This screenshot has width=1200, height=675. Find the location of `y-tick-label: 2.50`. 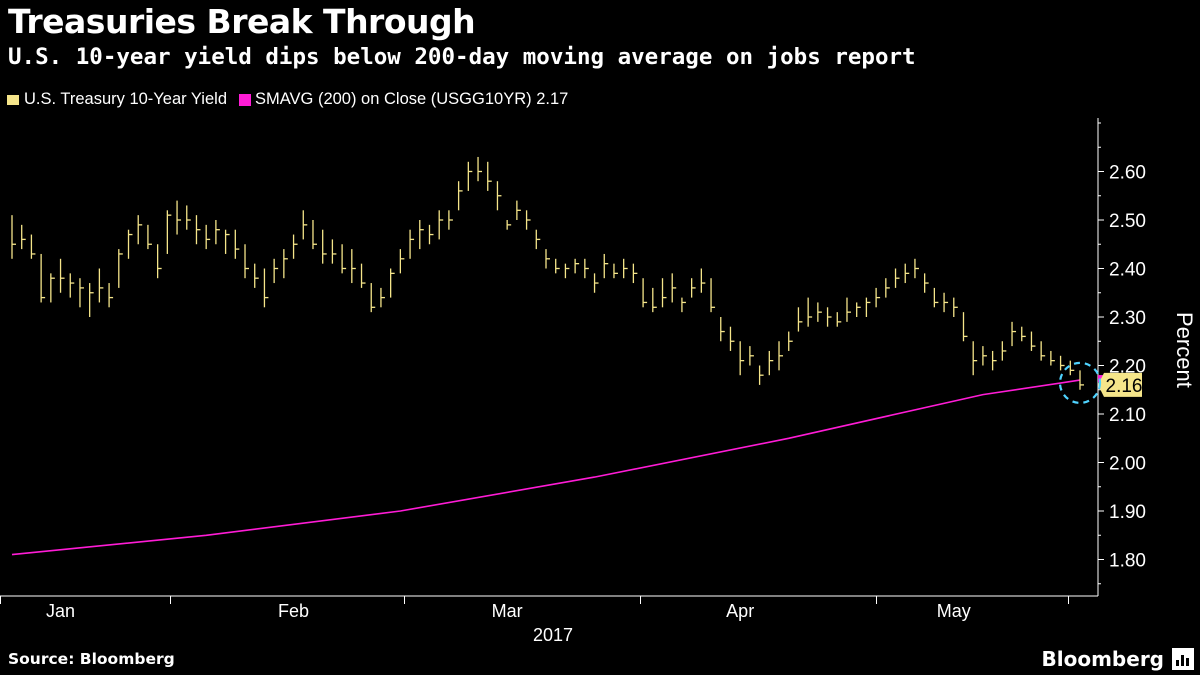

y-tick-label: 2.50 is located at coordinates (1127, 221).